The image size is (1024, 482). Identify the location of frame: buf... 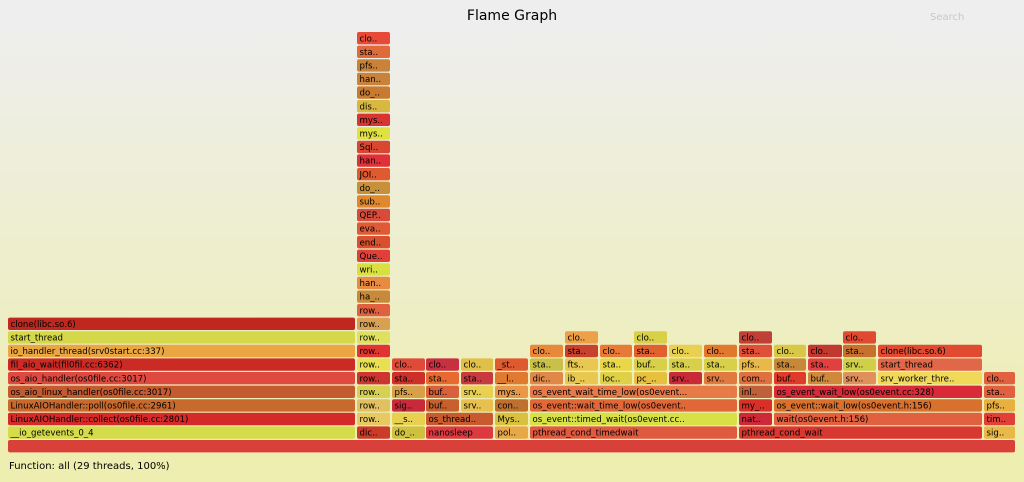
(825, 378).